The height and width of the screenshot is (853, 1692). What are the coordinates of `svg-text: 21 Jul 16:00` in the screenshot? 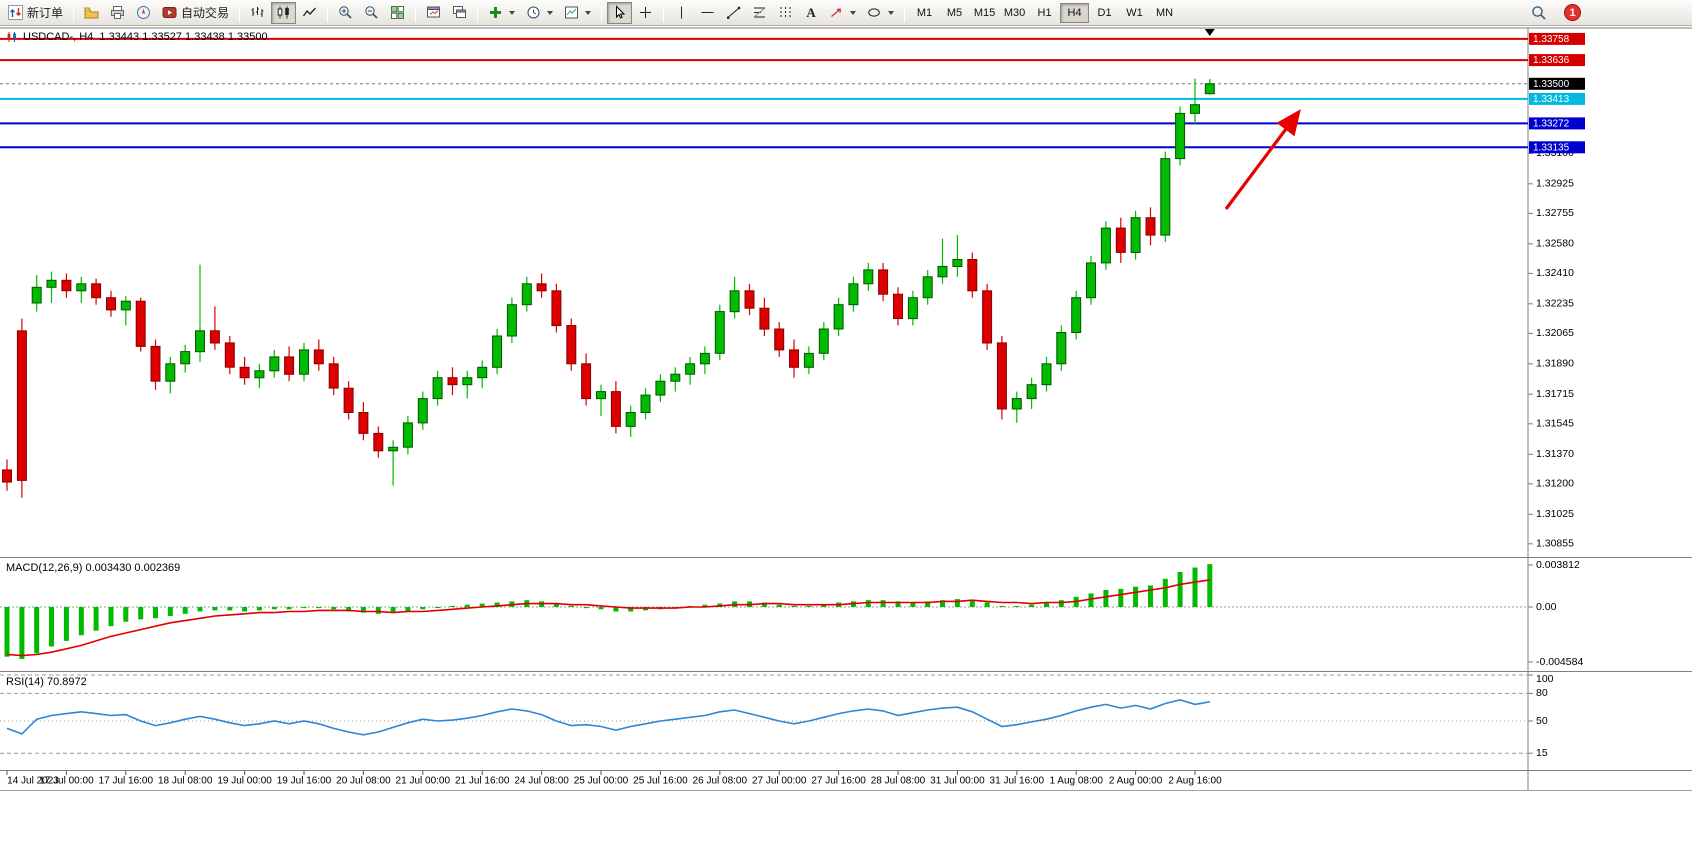 It's located at (482, 781).